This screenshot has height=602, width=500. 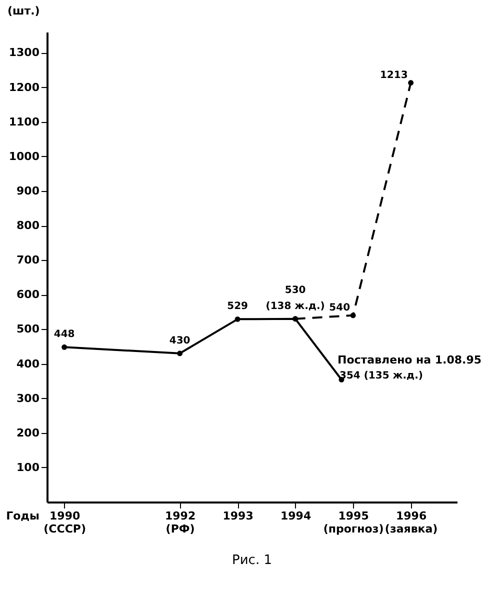 I want to click on y-tick-label: 700, so click(x=28, y=260).